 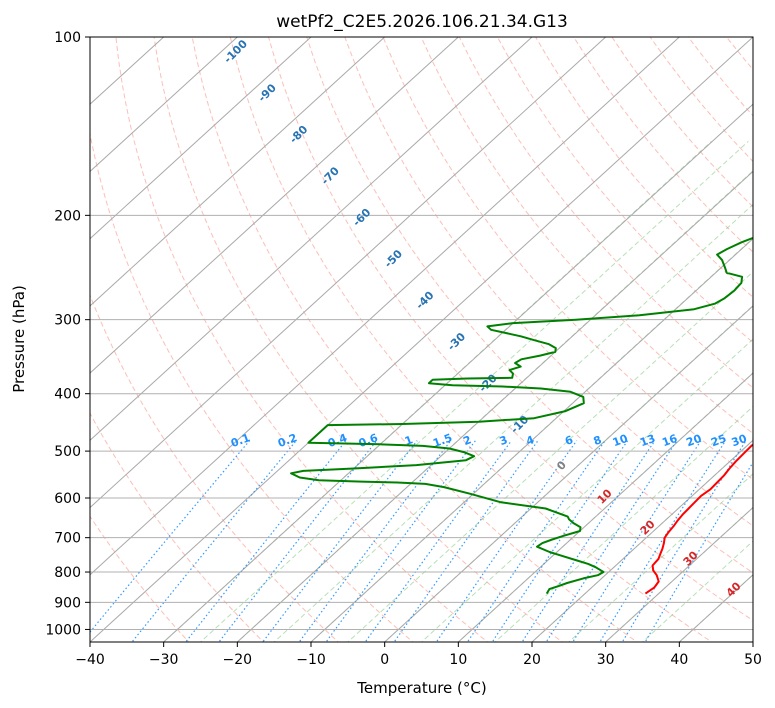 I want to click on y-tick-label: 700, so click(x=67, y=539).